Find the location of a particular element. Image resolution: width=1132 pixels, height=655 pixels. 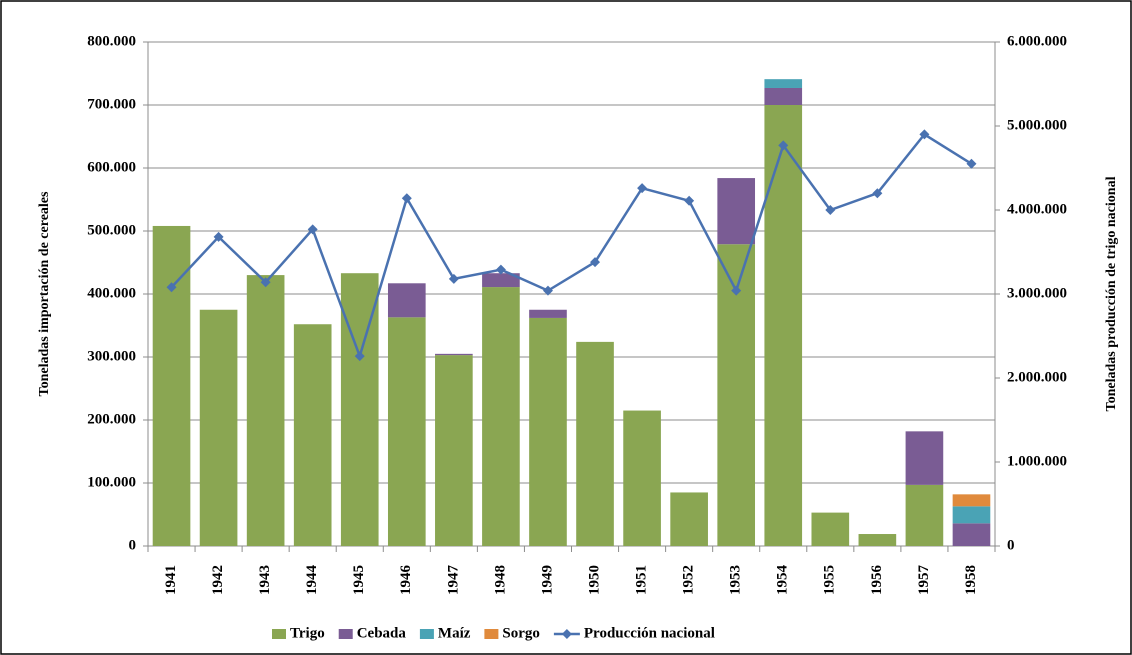

y-tick-label: 500.000 is located at coordinates (111, 230).